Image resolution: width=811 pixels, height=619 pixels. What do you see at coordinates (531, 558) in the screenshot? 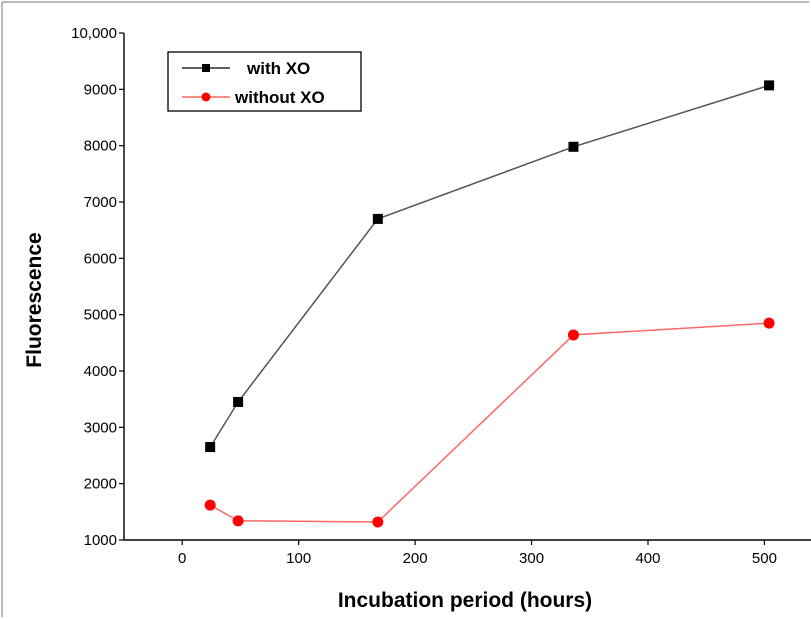
I see `x-tick-label: 300` at bounding box center [531, 558].